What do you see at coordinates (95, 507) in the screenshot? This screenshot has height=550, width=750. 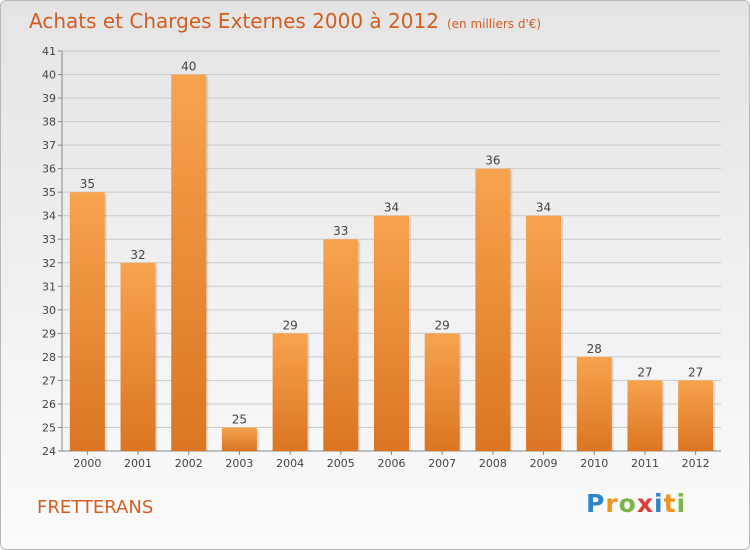 I see `commune-name: FRETTERANS` at bounding box center [95, 507].